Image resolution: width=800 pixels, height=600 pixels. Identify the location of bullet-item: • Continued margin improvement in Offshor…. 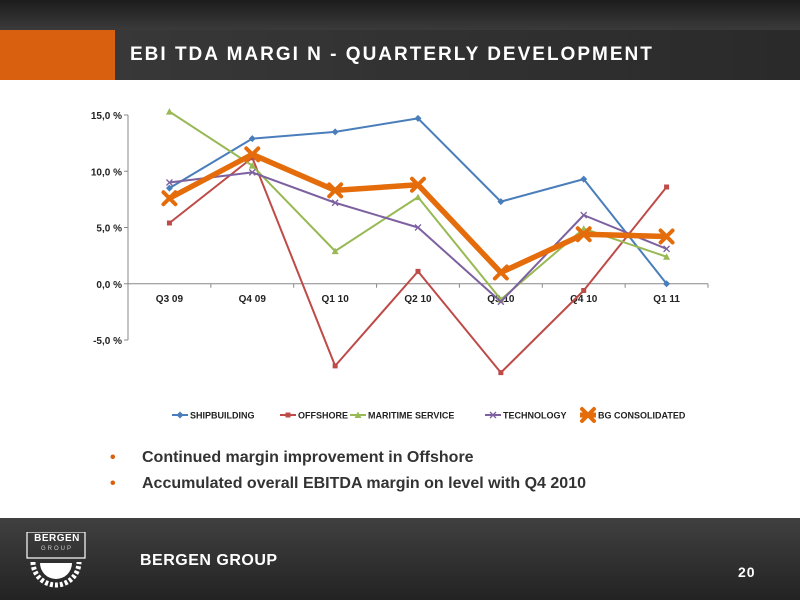
(348, 458).